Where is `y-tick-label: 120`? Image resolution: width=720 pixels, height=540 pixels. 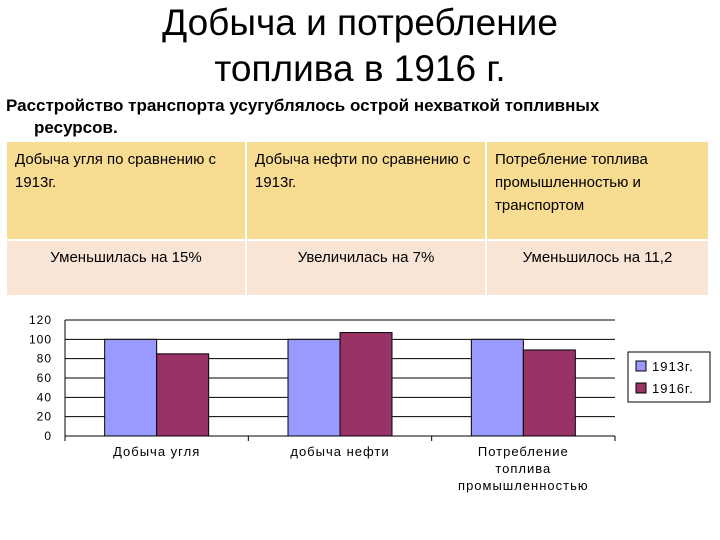 y-tick-label: 120 is located at coordinates (40, 320).